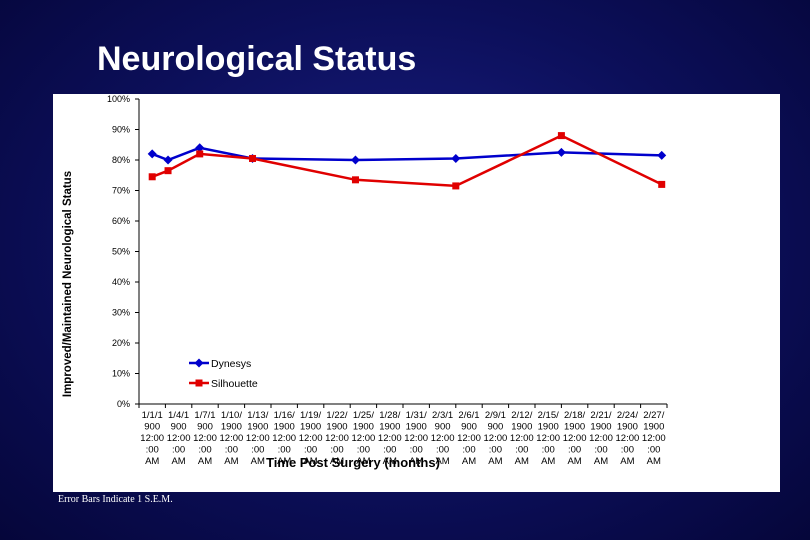 This screenshot has height=540, width=810. Describe the element at coordinates (654, 438) in the screenshot. I see `x-tick-label: 2/27/1900 12:00:00 AM` at that location.